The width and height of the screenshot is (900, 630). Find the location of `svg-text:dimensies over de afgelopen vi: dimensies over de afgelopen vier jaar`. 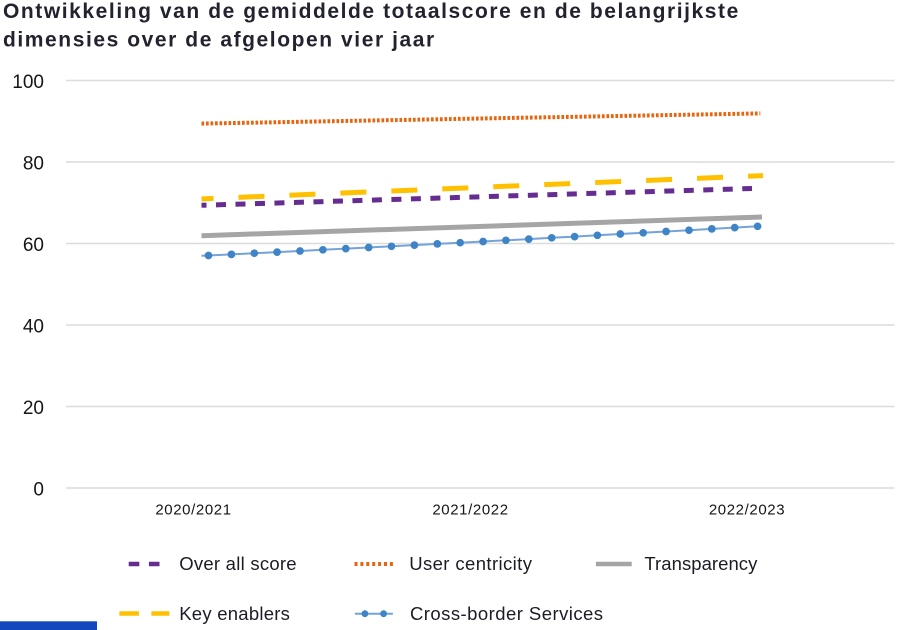

svg-text:dimensies over de afgelopen vi: dimensies over de afgelopen vier jaar is located at coordinates (219, 40).